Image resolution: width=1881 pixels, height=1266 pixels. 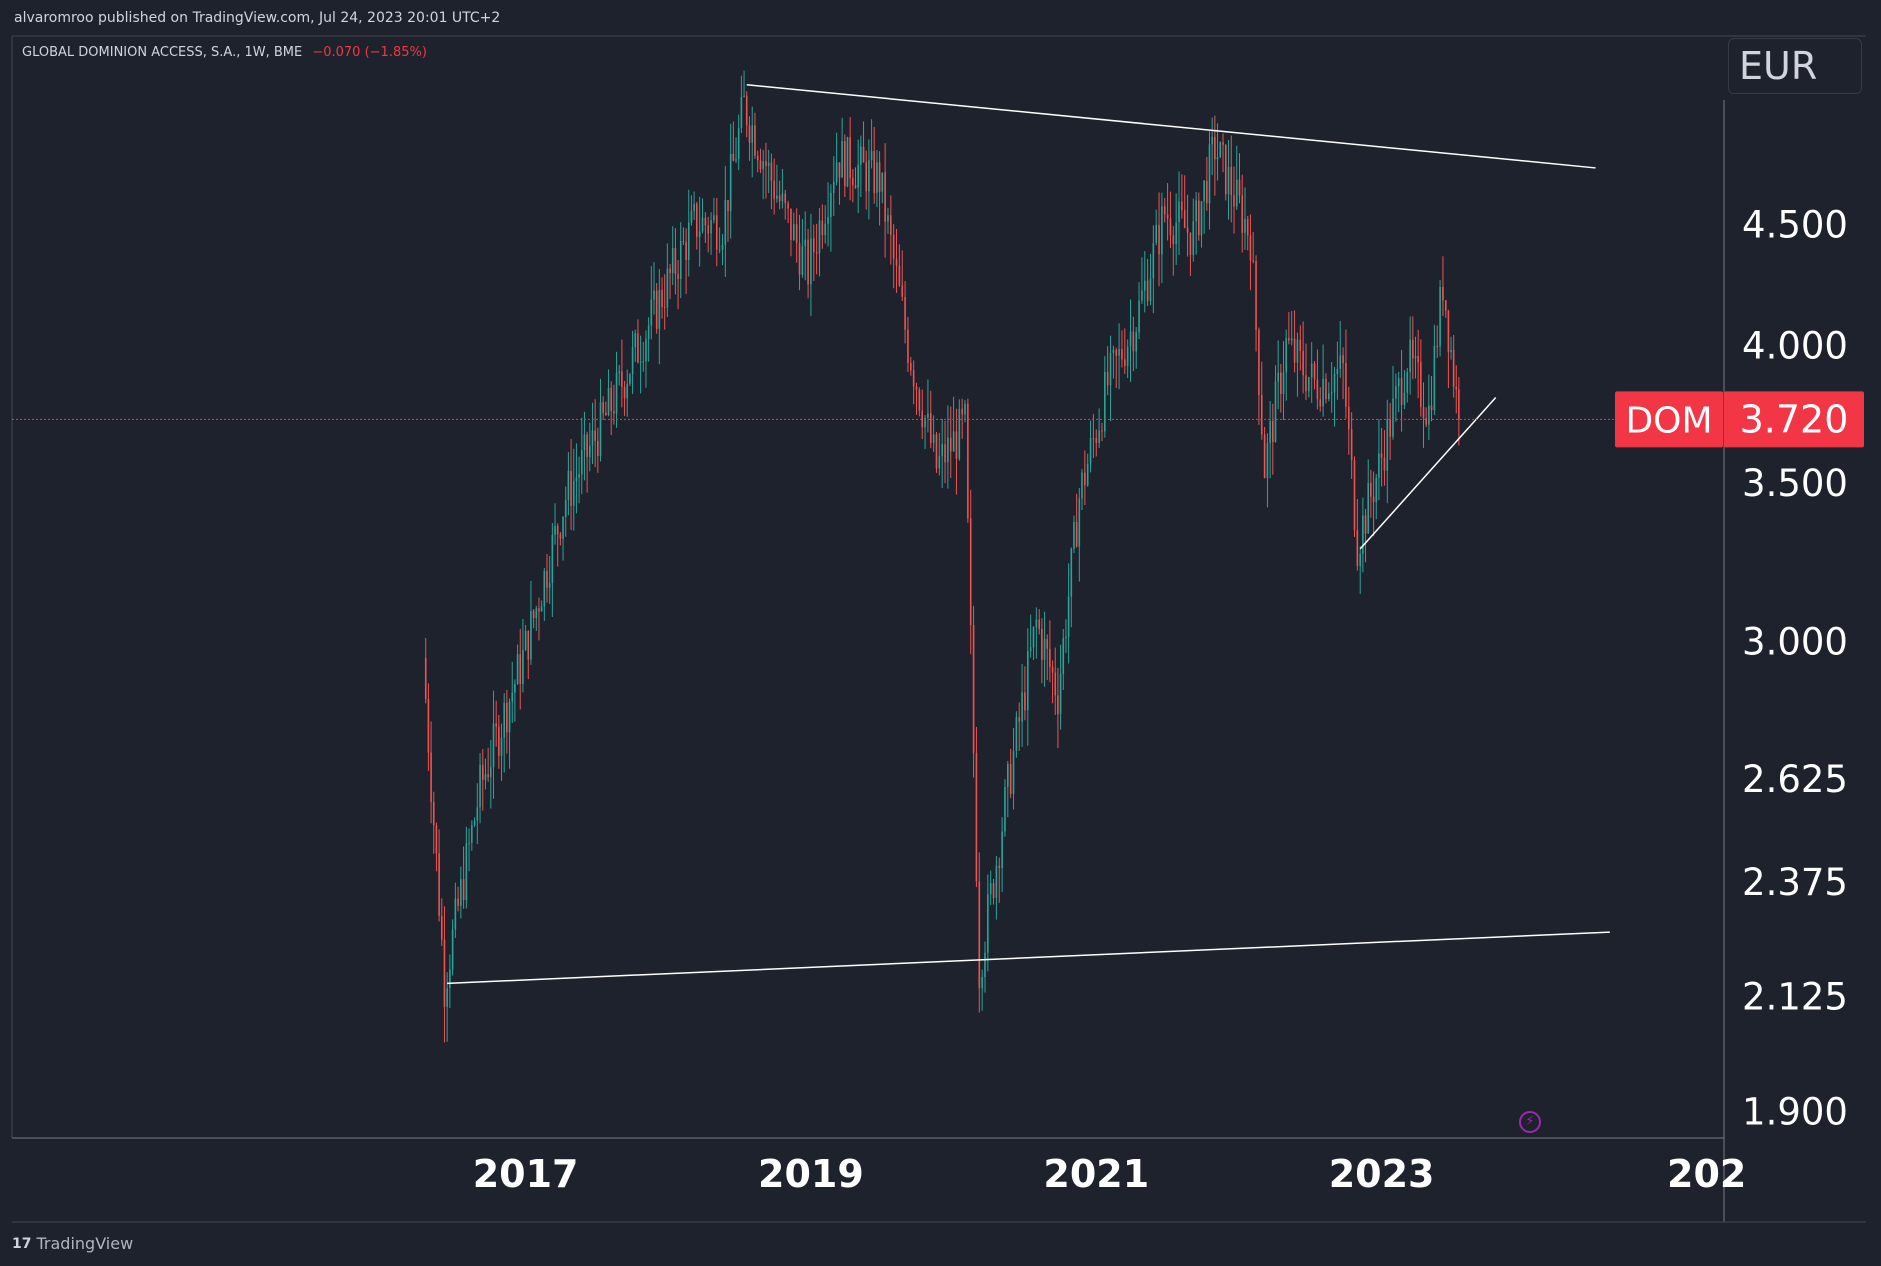 What do you see at coordinates (1110, 1174) in the screenshot?
I see `time-axis: 2017 2019 2021 2023 202` at bounding box center [1110, 1174].